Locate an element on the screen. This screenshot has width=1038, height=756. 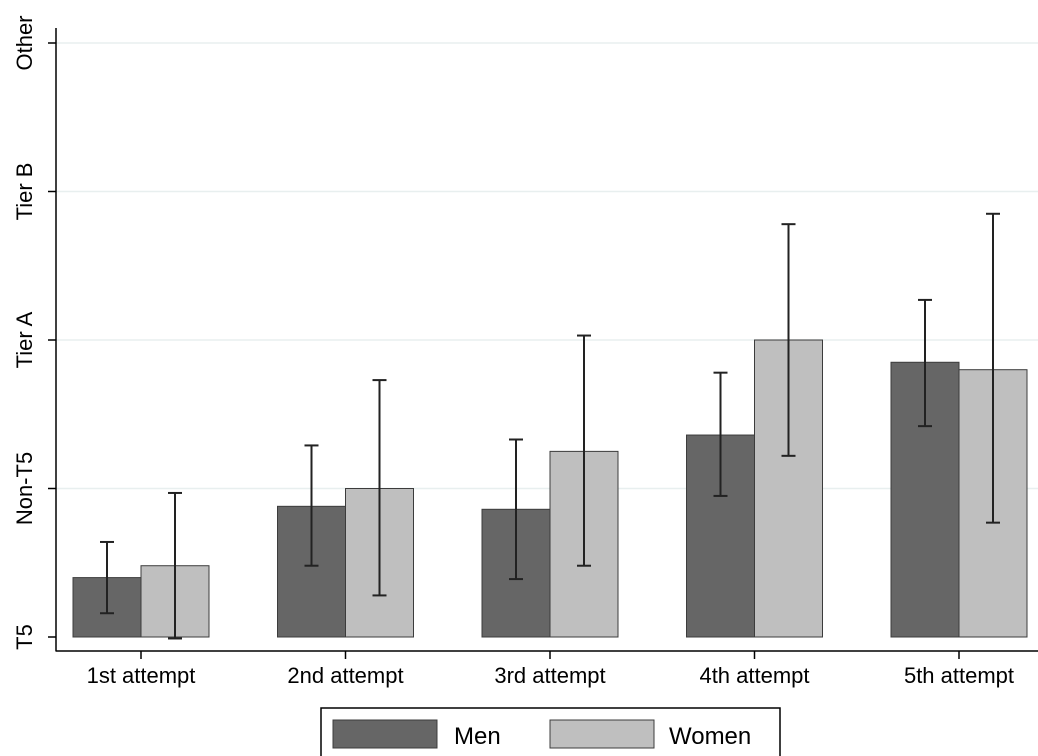
x-tick-label: 5th attempt is located at coordinates (959, 675).